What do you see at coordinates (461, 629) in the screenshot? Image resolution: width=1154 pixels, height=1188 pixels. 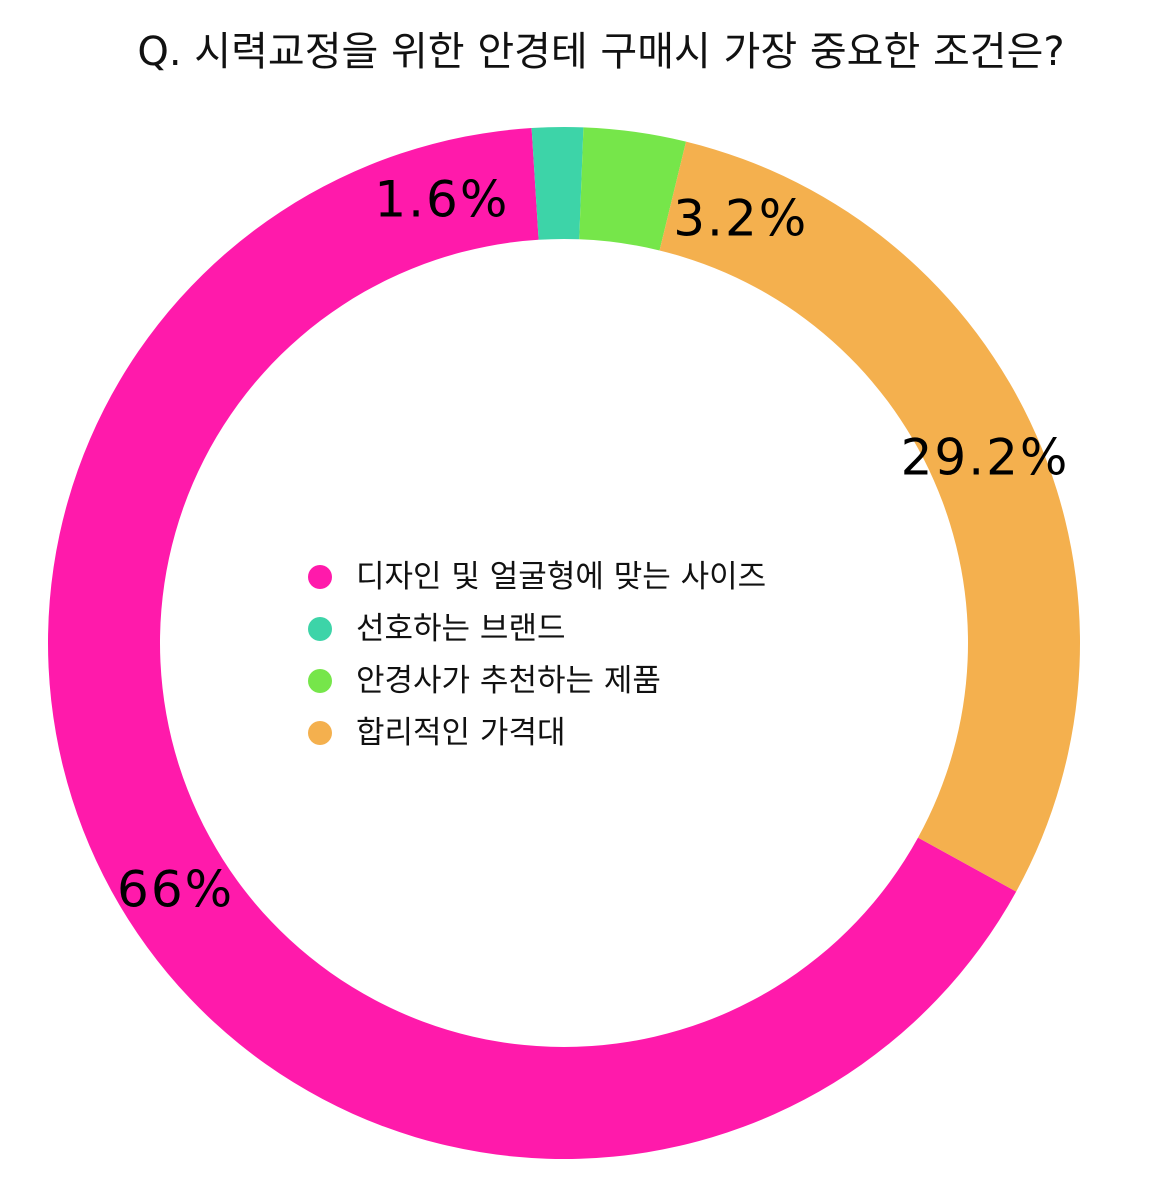 I see `legend-label: 선호하는 브랜드` at bounding box center [461, 629].